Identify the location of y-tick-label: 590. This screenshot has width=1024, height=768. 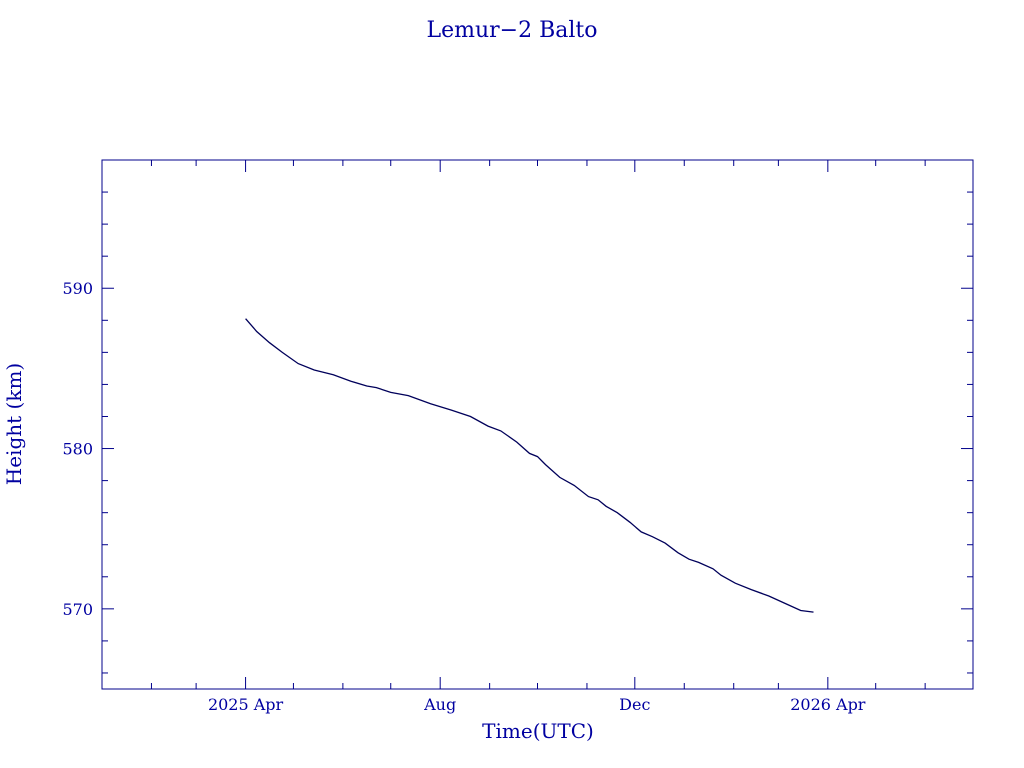
(77, 288).